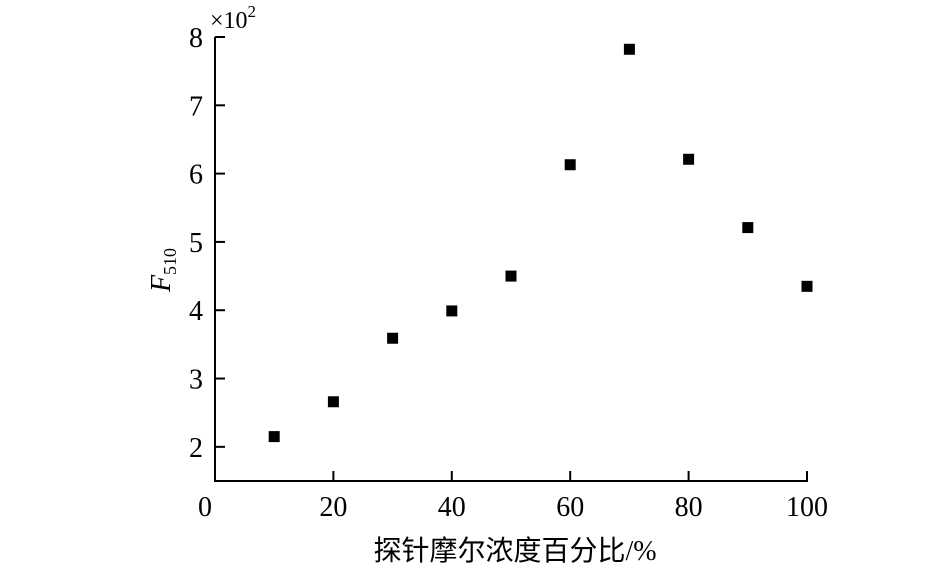 This screenshot has width=945, height=571. What do you see at coordinates (514, 551) in the screenshot?
I see `x-axis-label: 探针摩尔浓度百分比/%` at bounding box center [514, 551].